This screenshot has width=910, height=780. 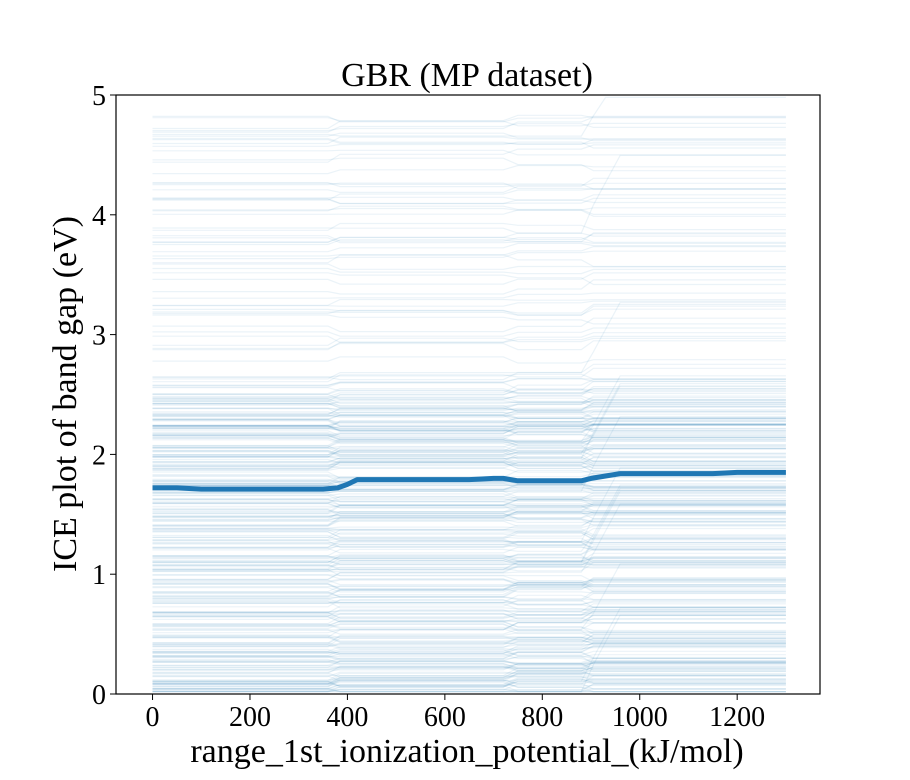 What do you see at coordinates (542, 717) in the screenshot?
I see `x-tick-label: 800` at bounding box center [542, 717].